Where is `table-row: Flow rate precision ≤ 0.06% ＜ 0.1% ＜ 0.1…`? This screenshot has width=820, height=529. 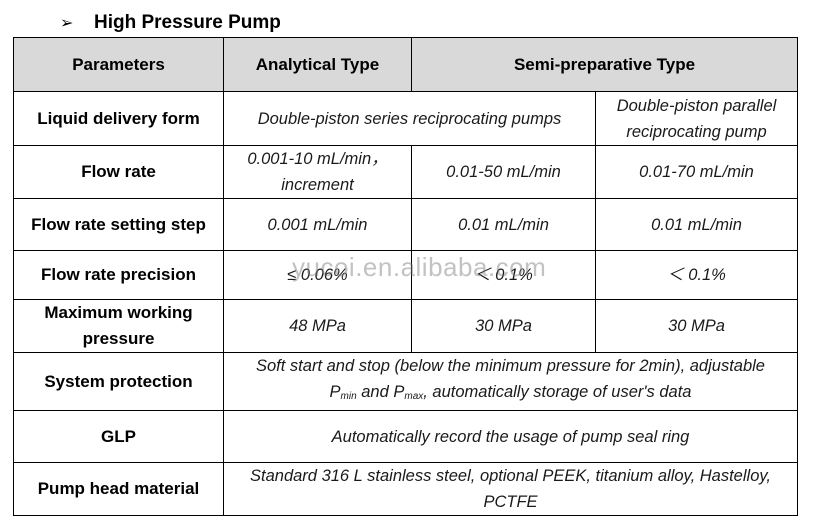
table-row: Flow rate precision ≤ 0.06% ＜ 0.1% ＜ 0.1… is located at coordinates (405, 275).